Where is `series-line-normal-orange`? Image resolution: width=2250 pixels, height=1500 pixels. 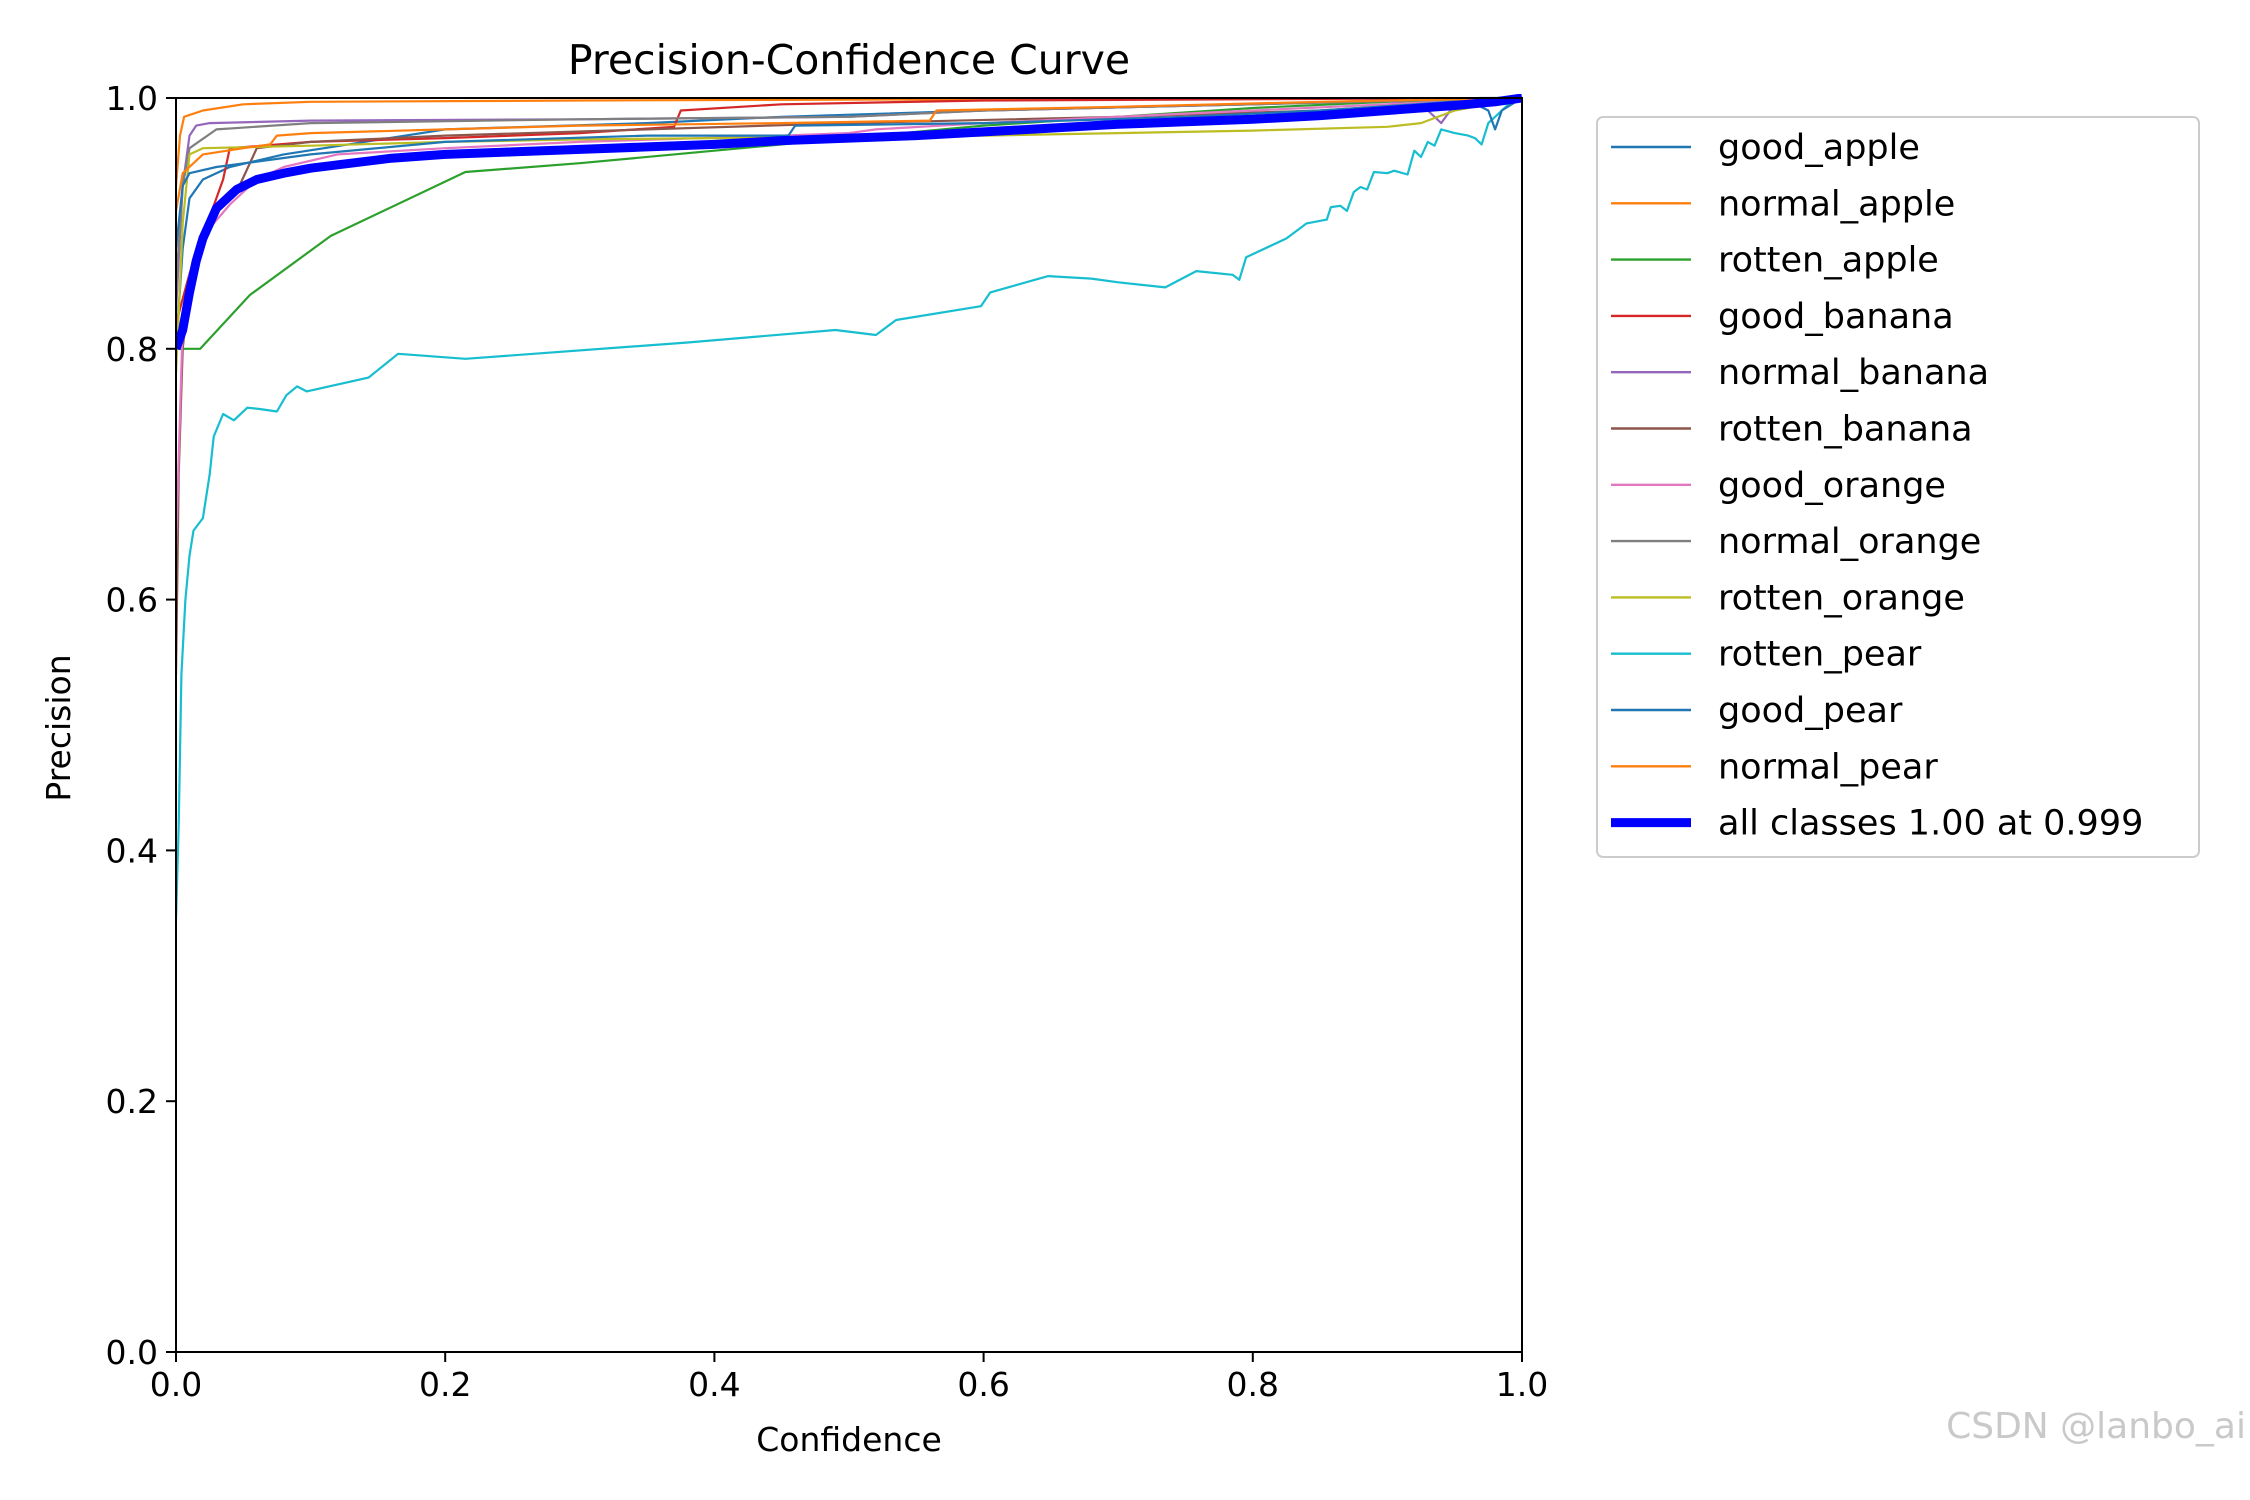
series-line-normal-orange is located at coordinates (849, 191).